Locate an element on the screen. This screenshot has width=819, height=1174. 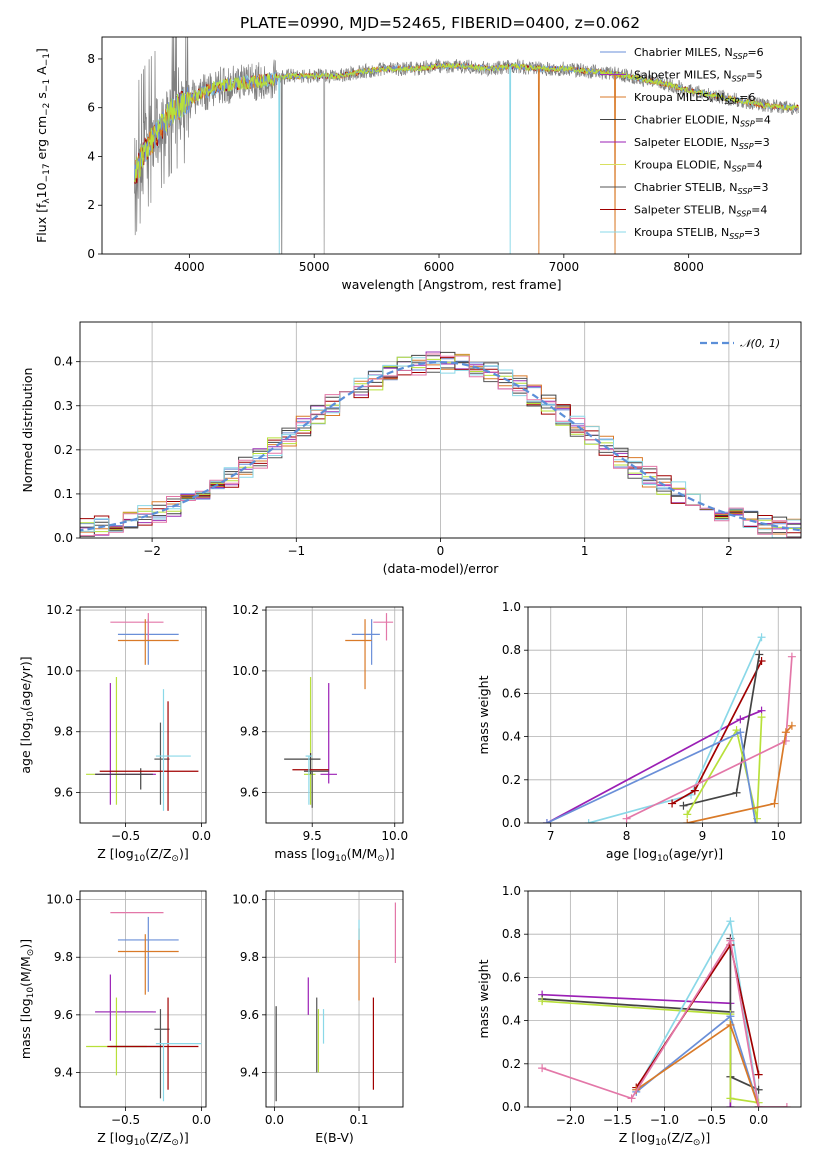
legend-text: Kroupa STELIB, N is located at coordinates (681, 232).